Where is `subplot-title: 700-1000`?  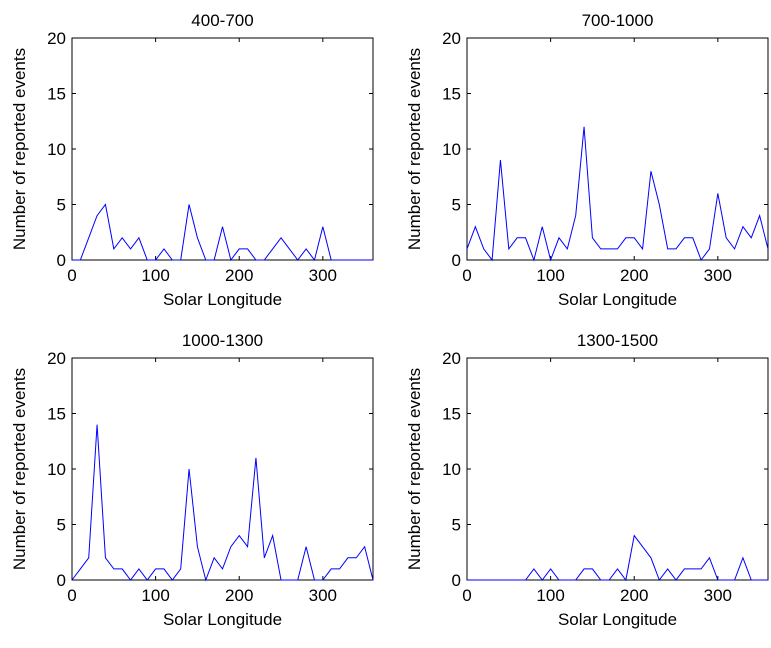 subplot-title: 700-1000 is located at coordinates (618, 20).